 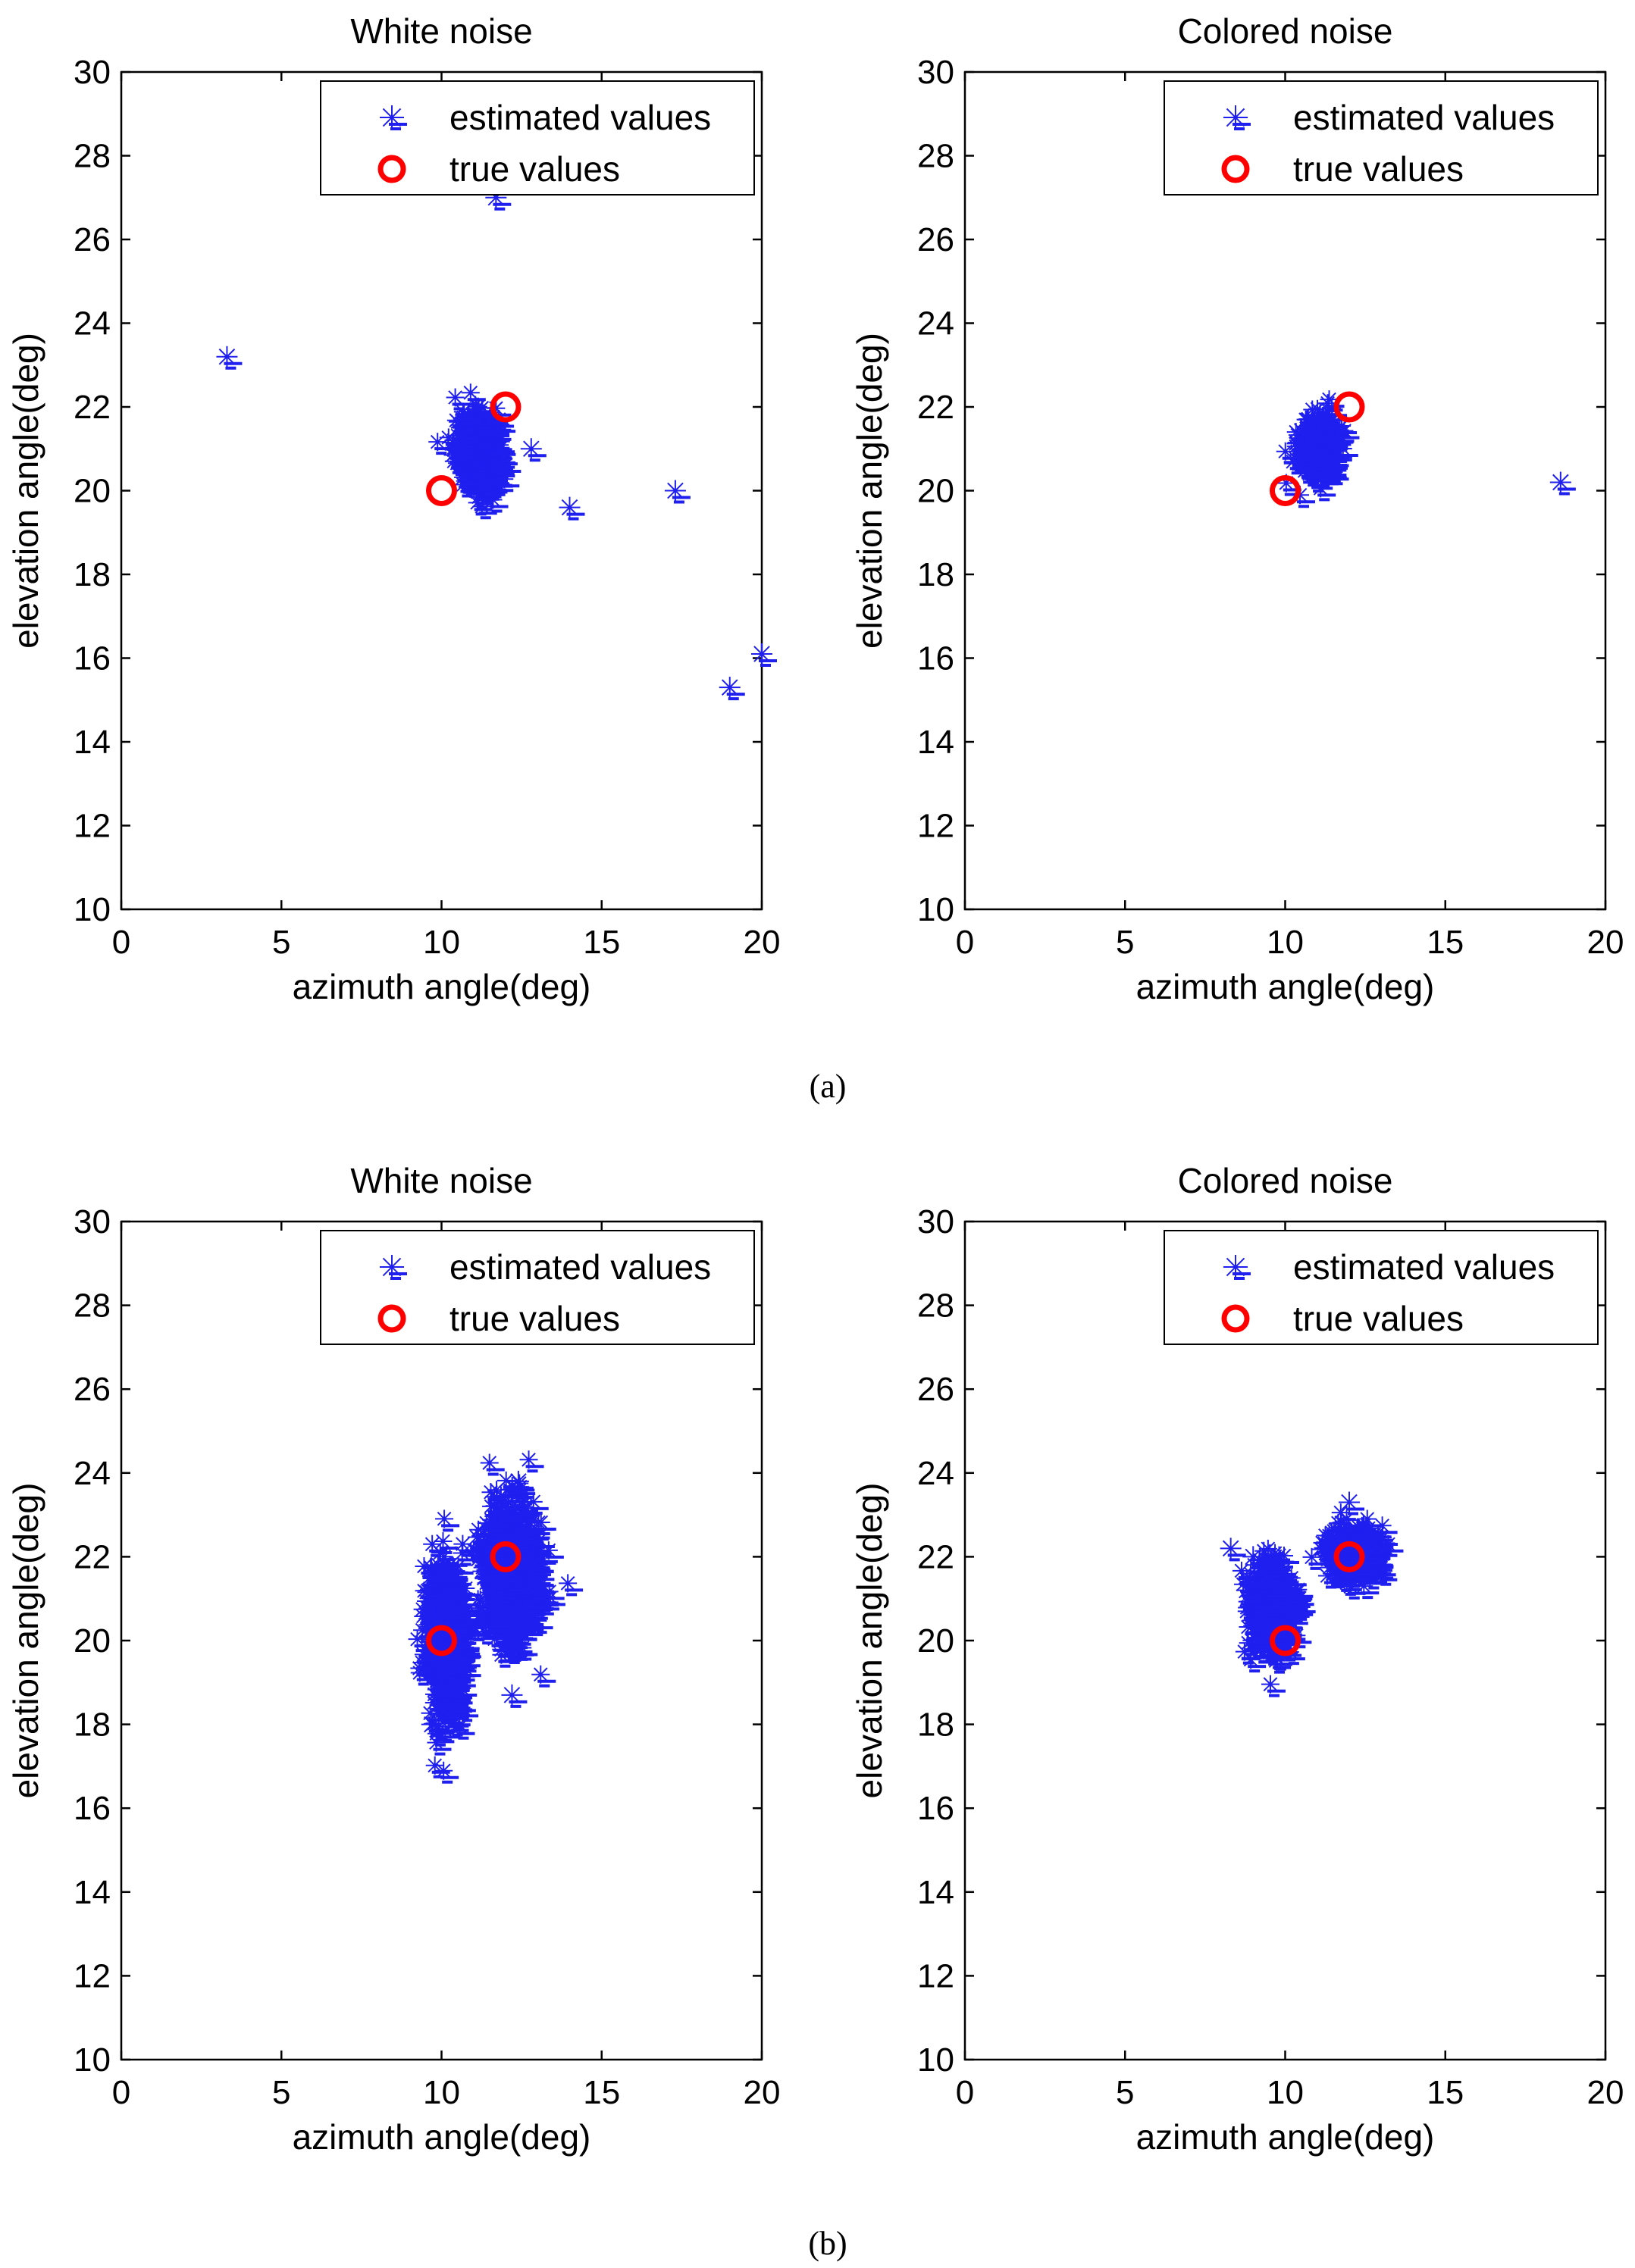 What do you see at coordinates (496, 443) in the screenshot?
I see `estimated-values-series` at bounding box center [496, 443].